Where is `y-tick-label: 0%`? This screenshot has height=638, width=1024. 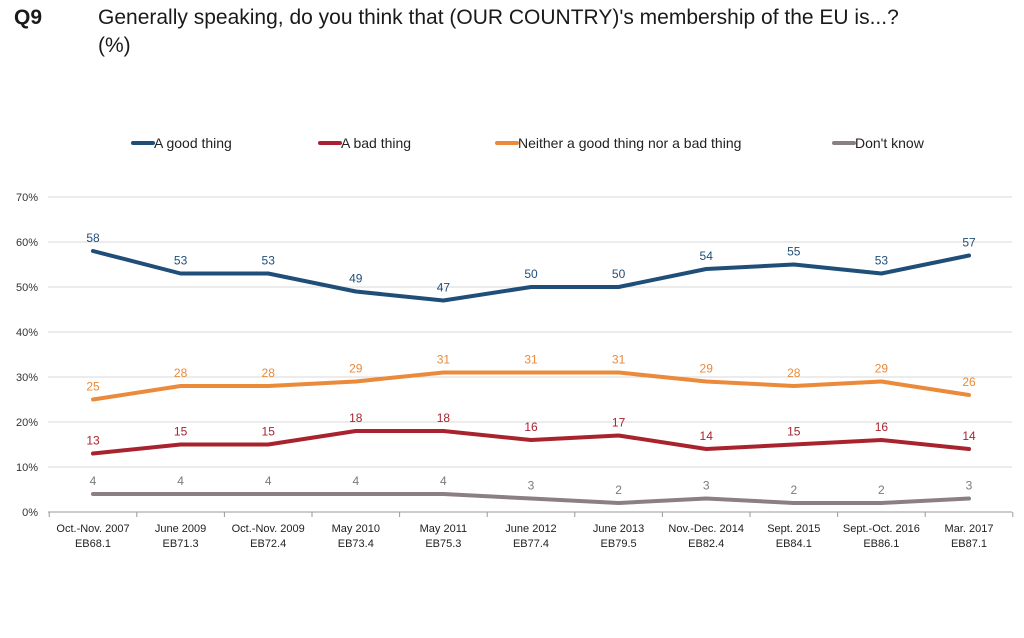
y-tick-label: 0% is located at coordinates (30, 513).